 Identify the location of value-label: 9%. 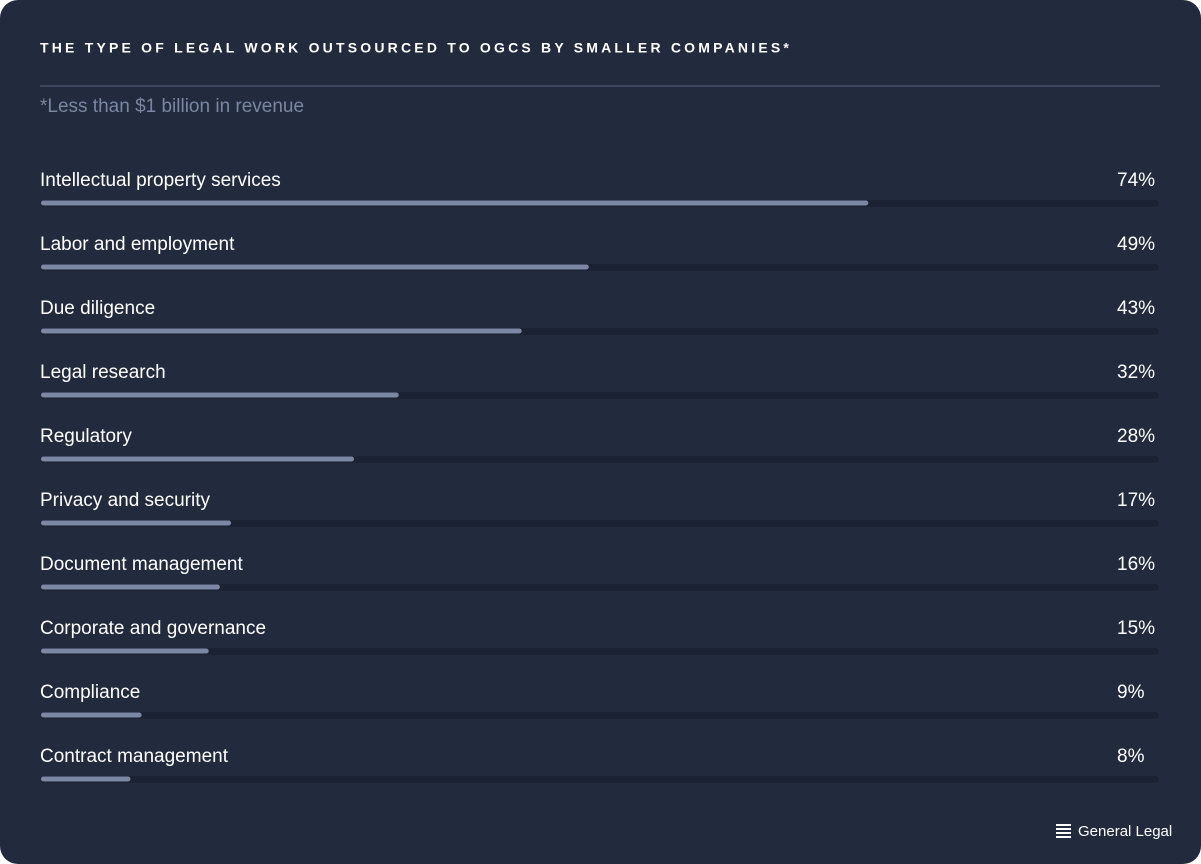
(1131, 692).